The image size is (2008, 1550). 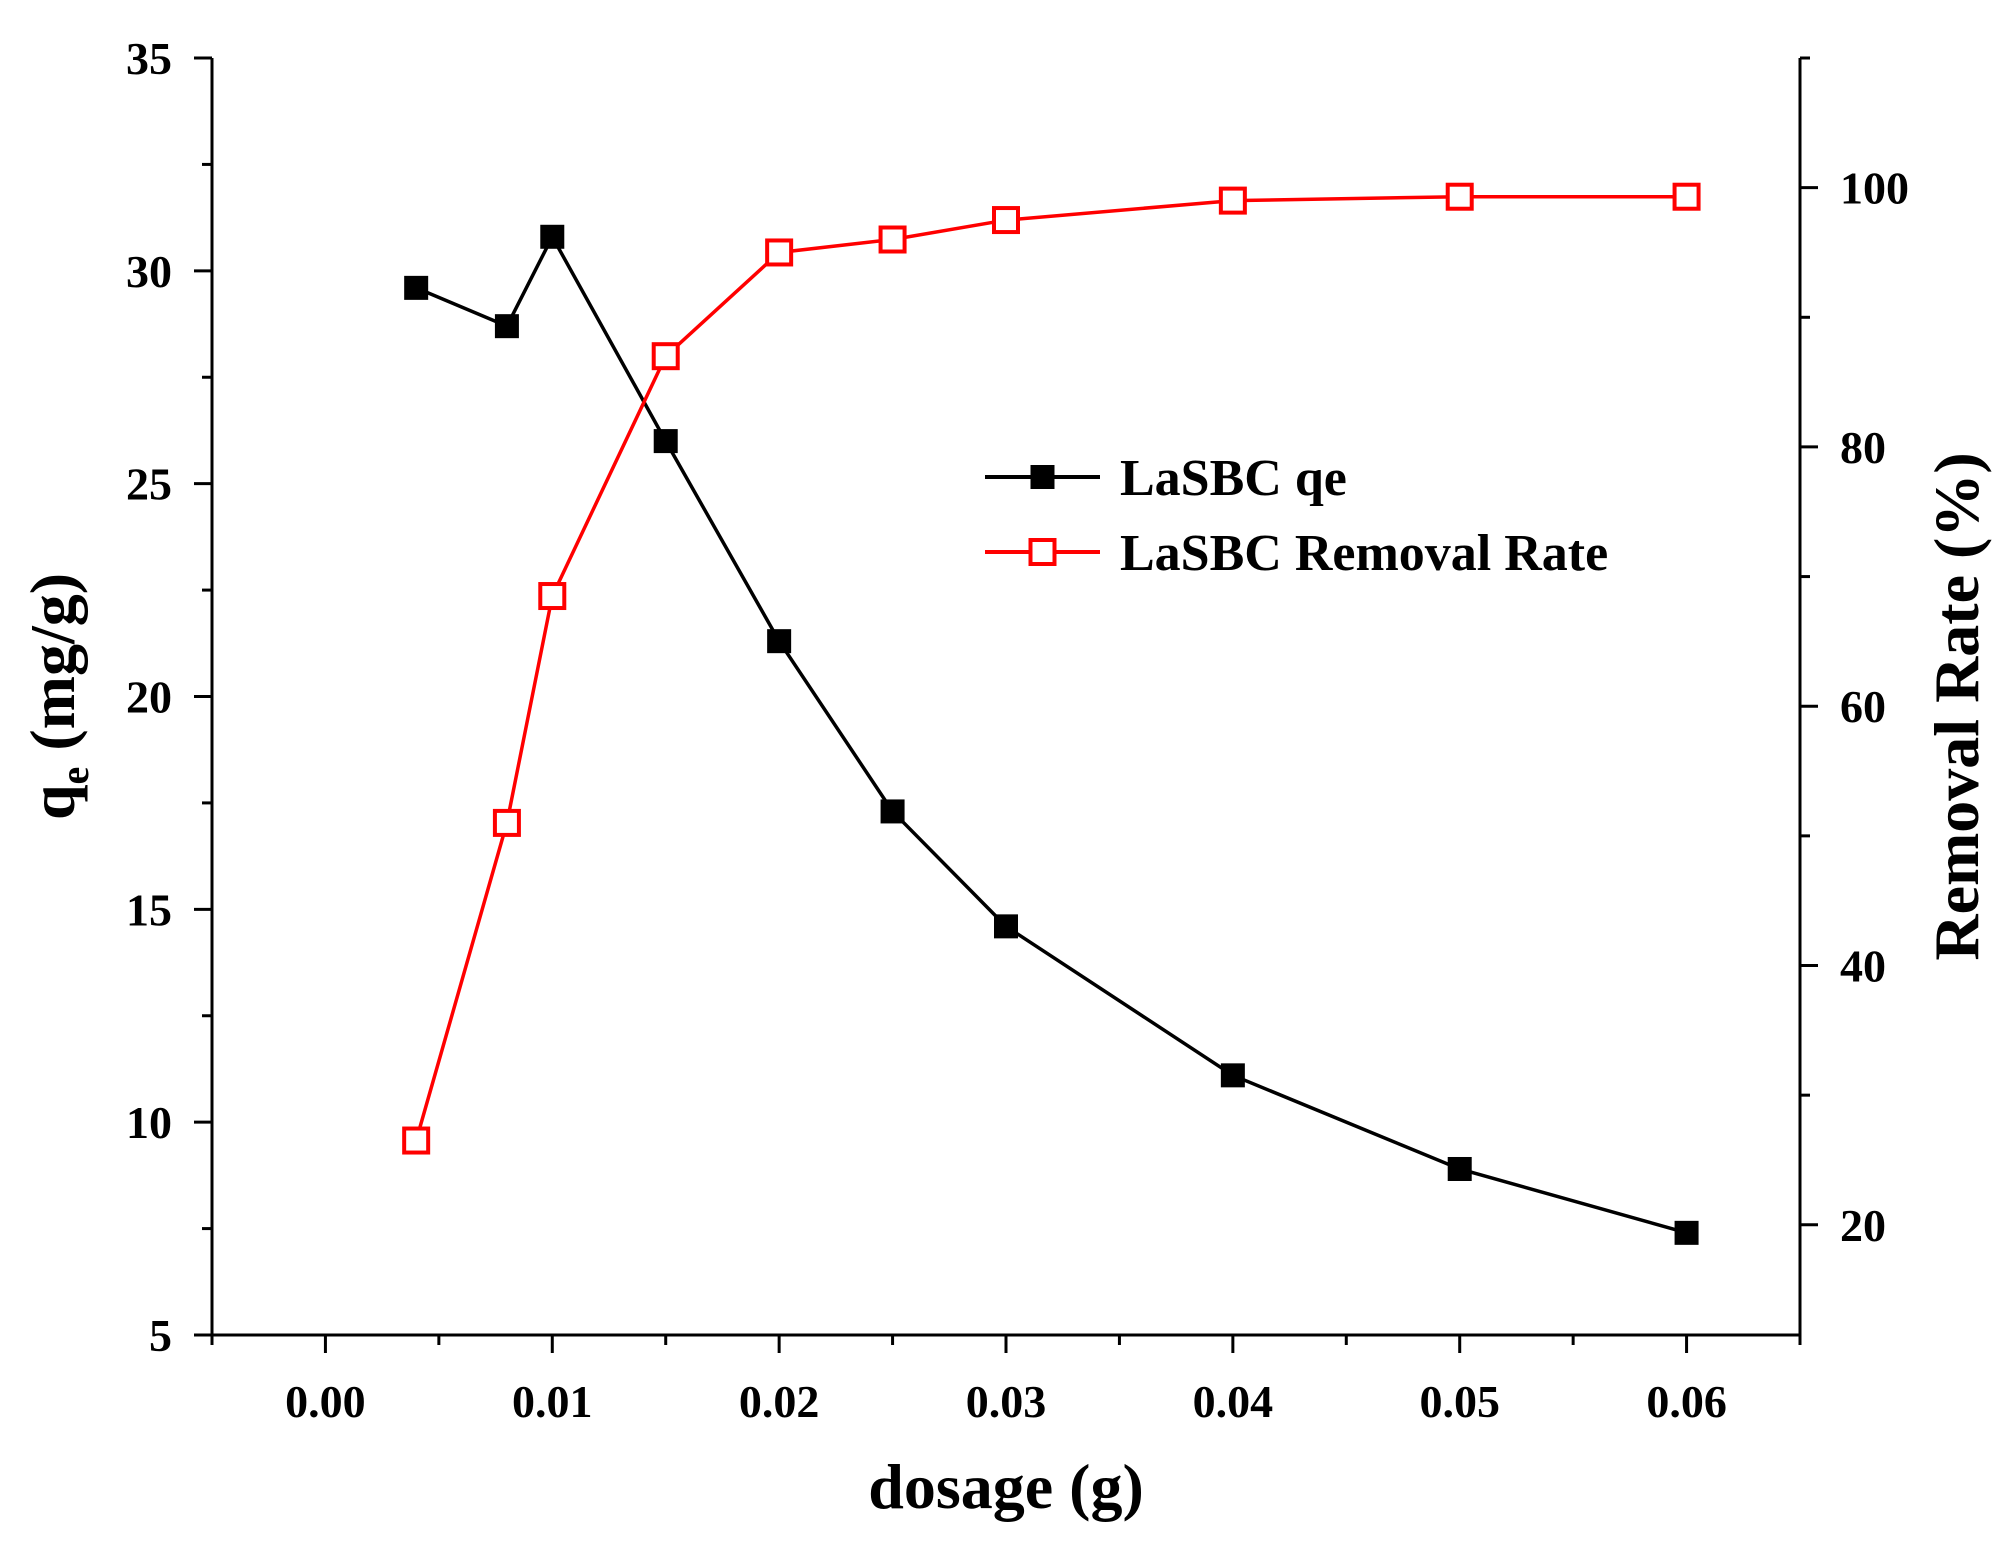 I want to click on y-tick-label: 15, so click(x=149, y=909).